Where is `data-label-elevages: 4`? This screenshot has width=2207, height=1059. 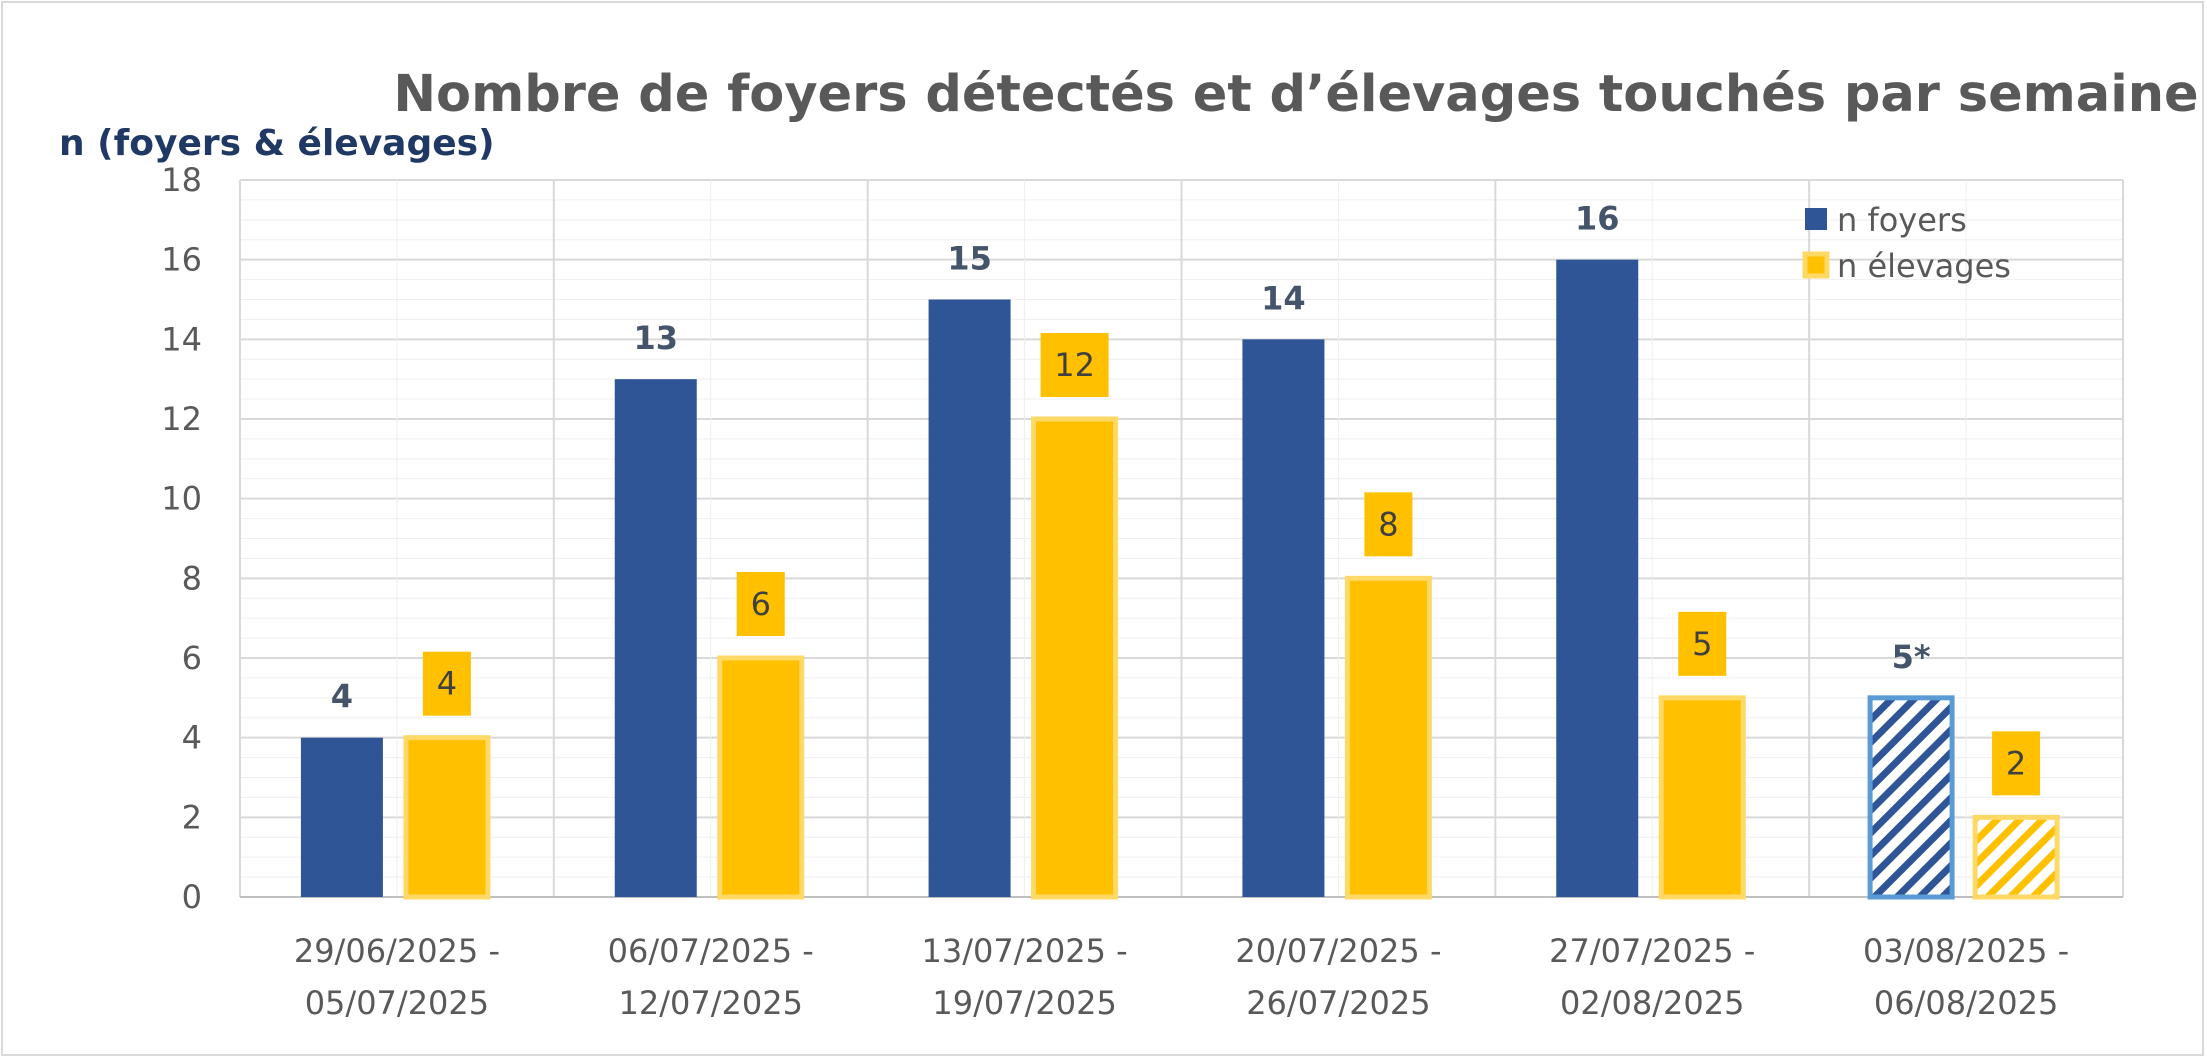
data-label-elevages: 4 is located at coordinates (447, 684).